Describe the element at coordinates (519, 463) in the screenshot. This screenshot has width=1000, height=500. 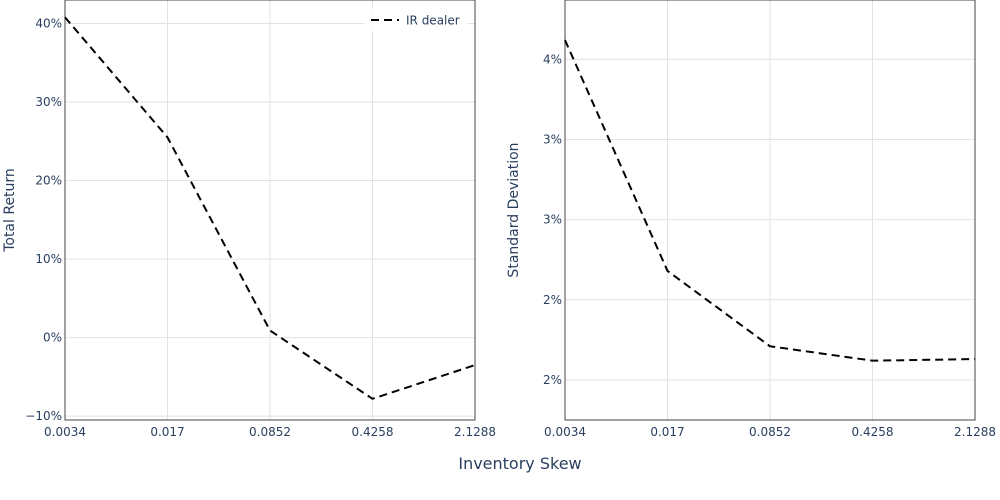
I see `x-axis-title: Inventory Skew` at that location.